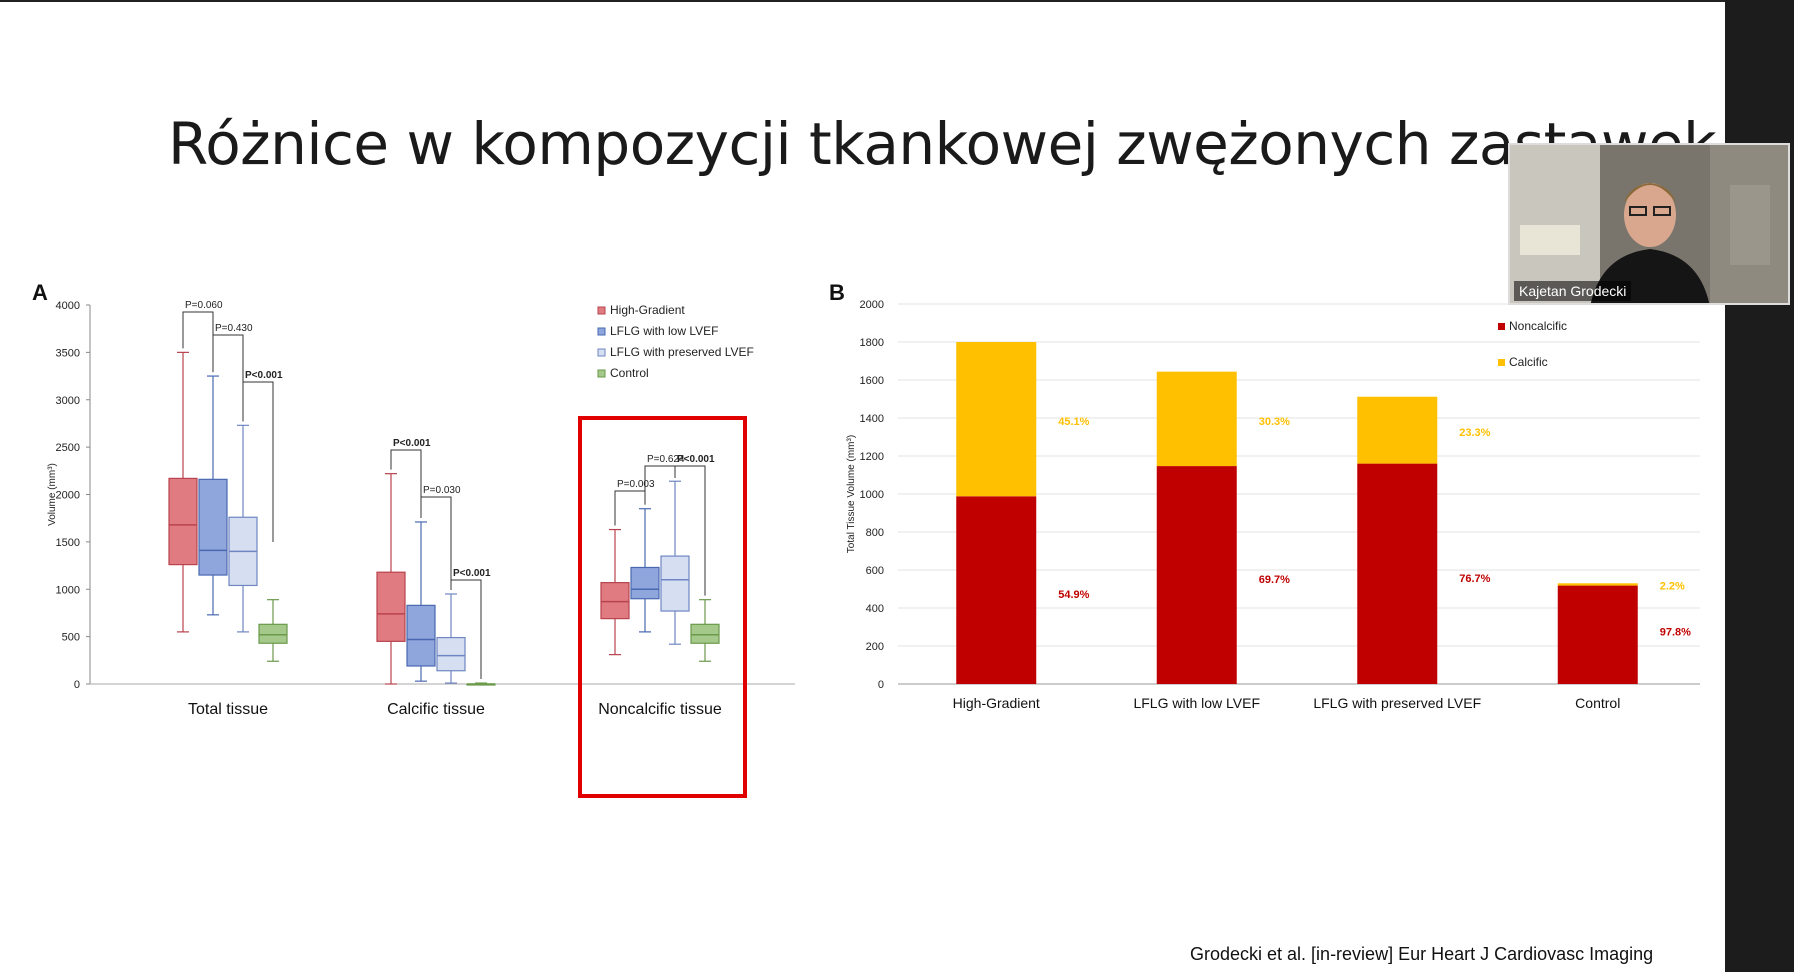 The height and width of the screenshot is (972, 1794). Describe the element at coordinates (234, 328) in the screenshot. I see `p-value-label: P=0.430` at that location.